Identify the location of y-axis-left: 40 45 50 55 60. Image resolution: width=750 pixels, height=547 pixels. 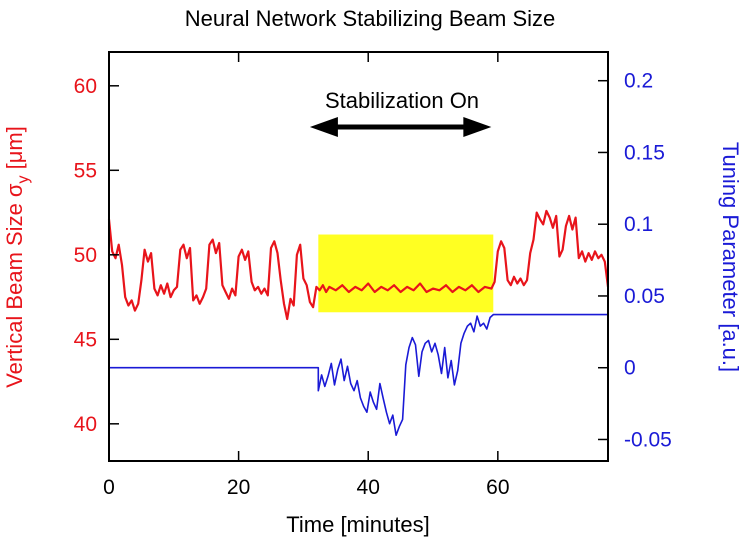
(96, 255).